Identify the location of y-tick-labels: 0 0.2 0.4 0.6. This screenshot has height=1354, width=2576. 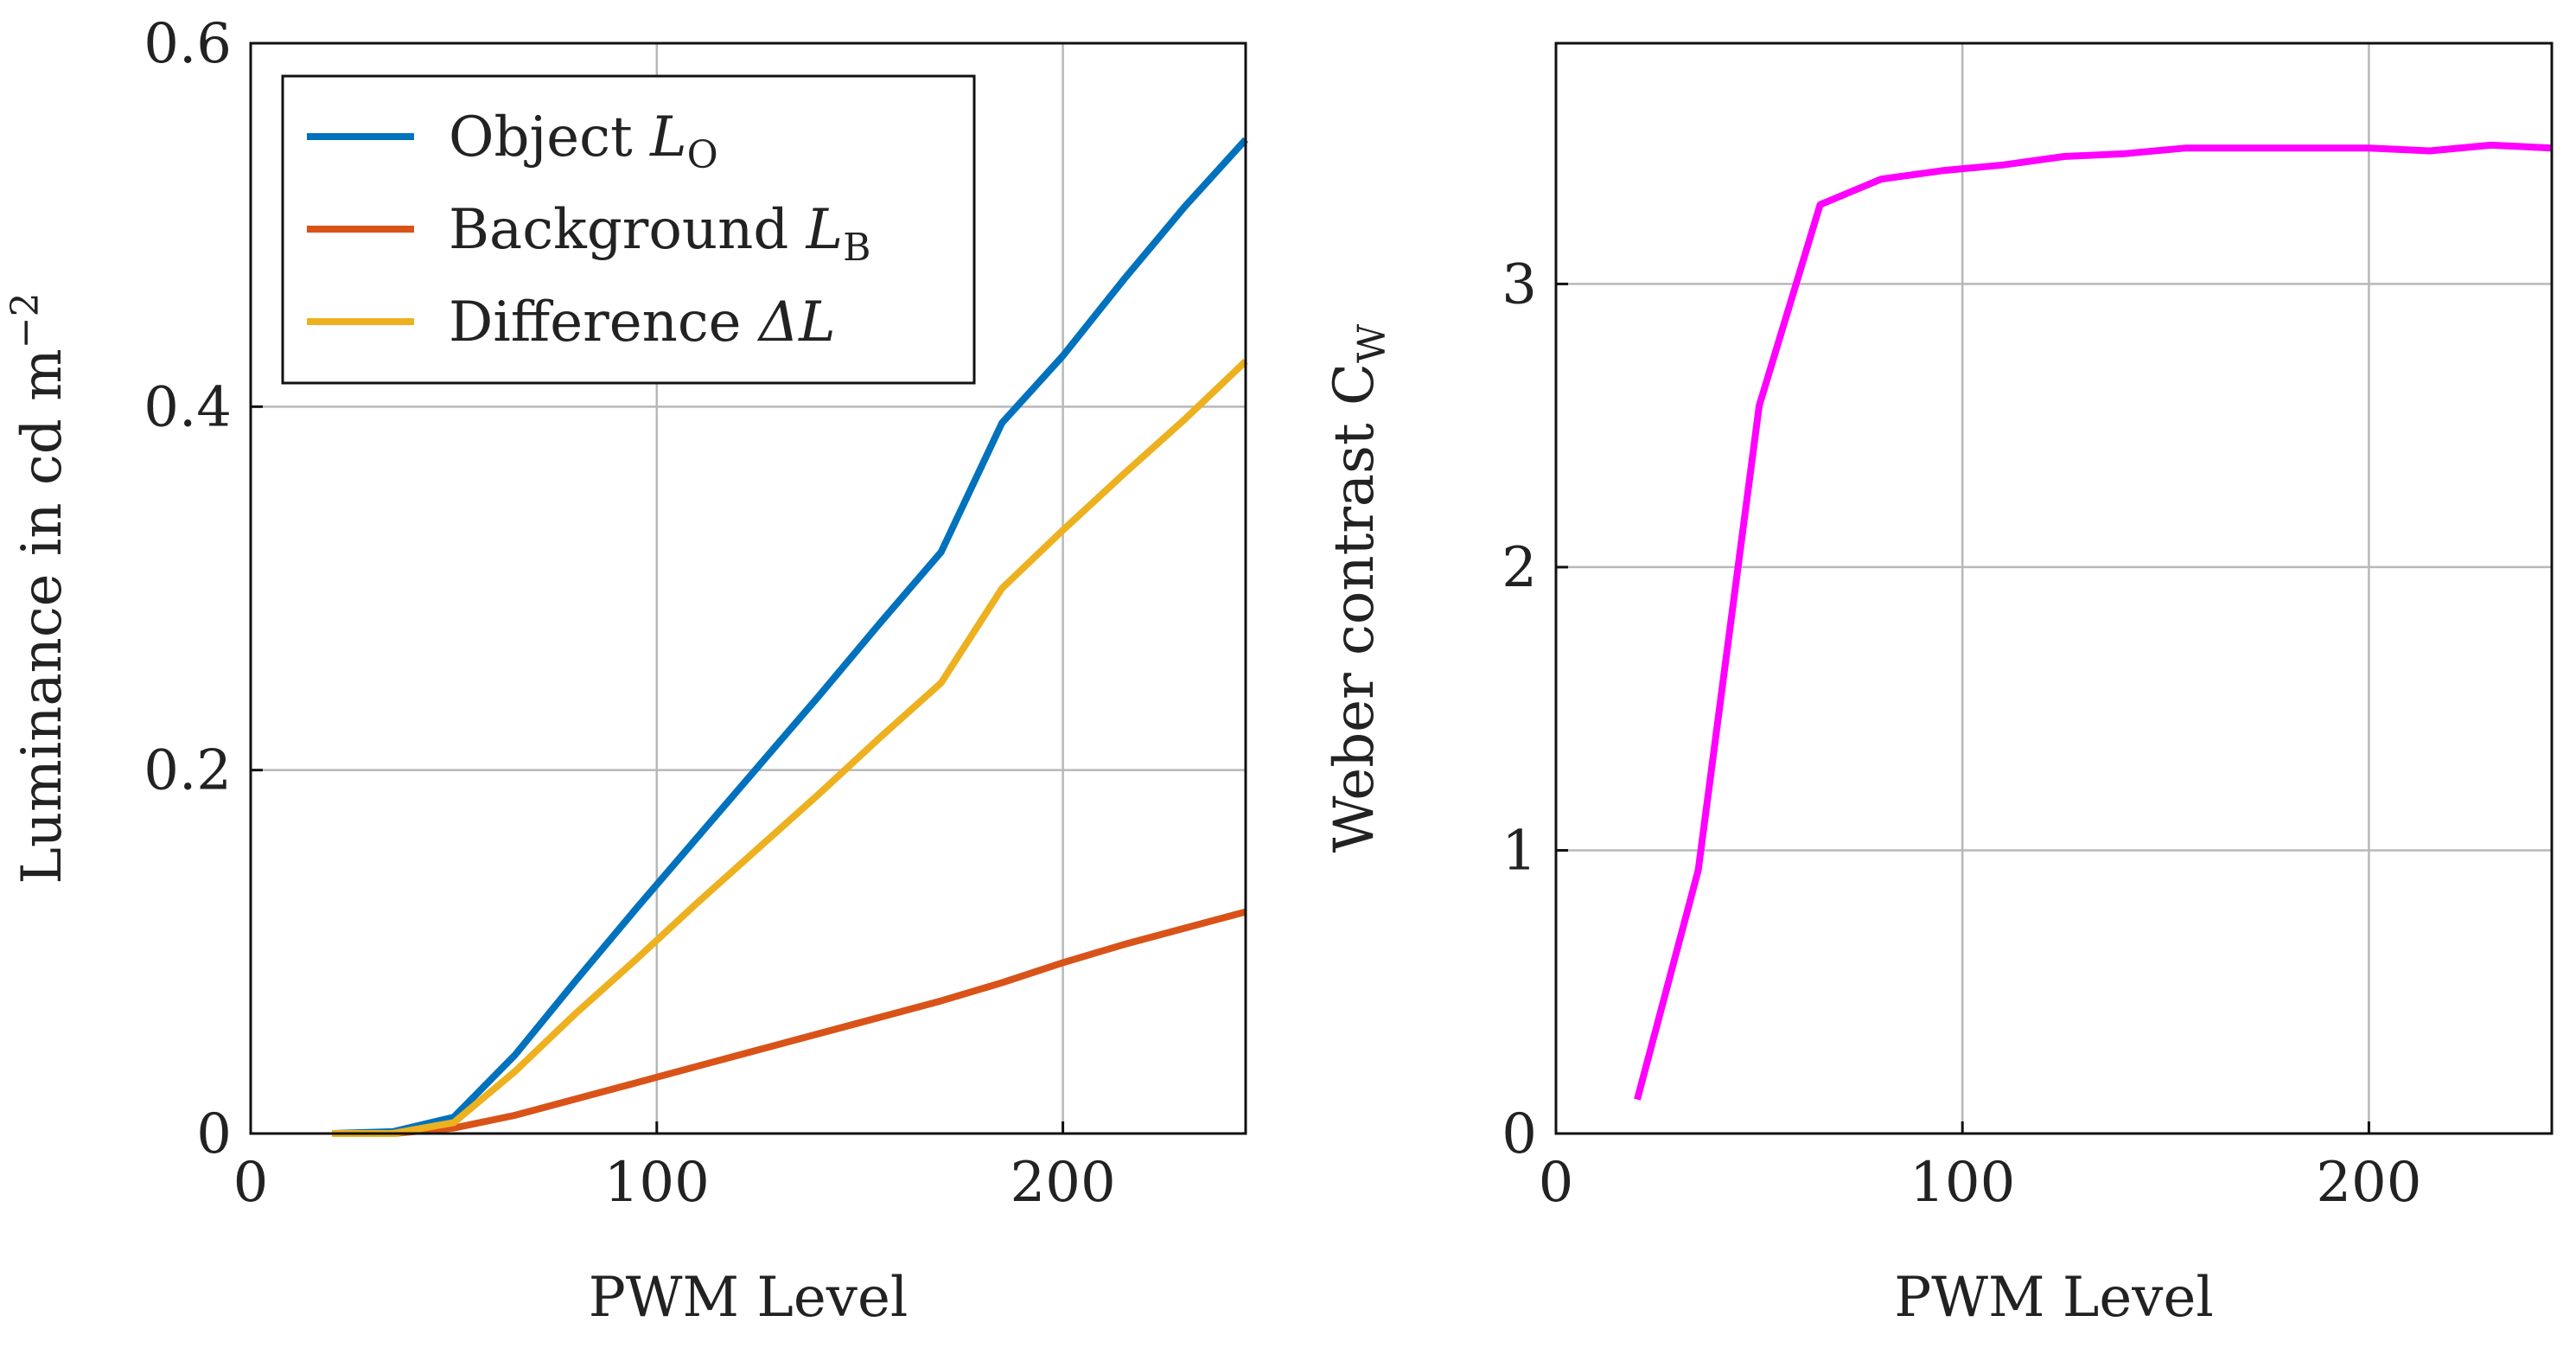
(187, 589).